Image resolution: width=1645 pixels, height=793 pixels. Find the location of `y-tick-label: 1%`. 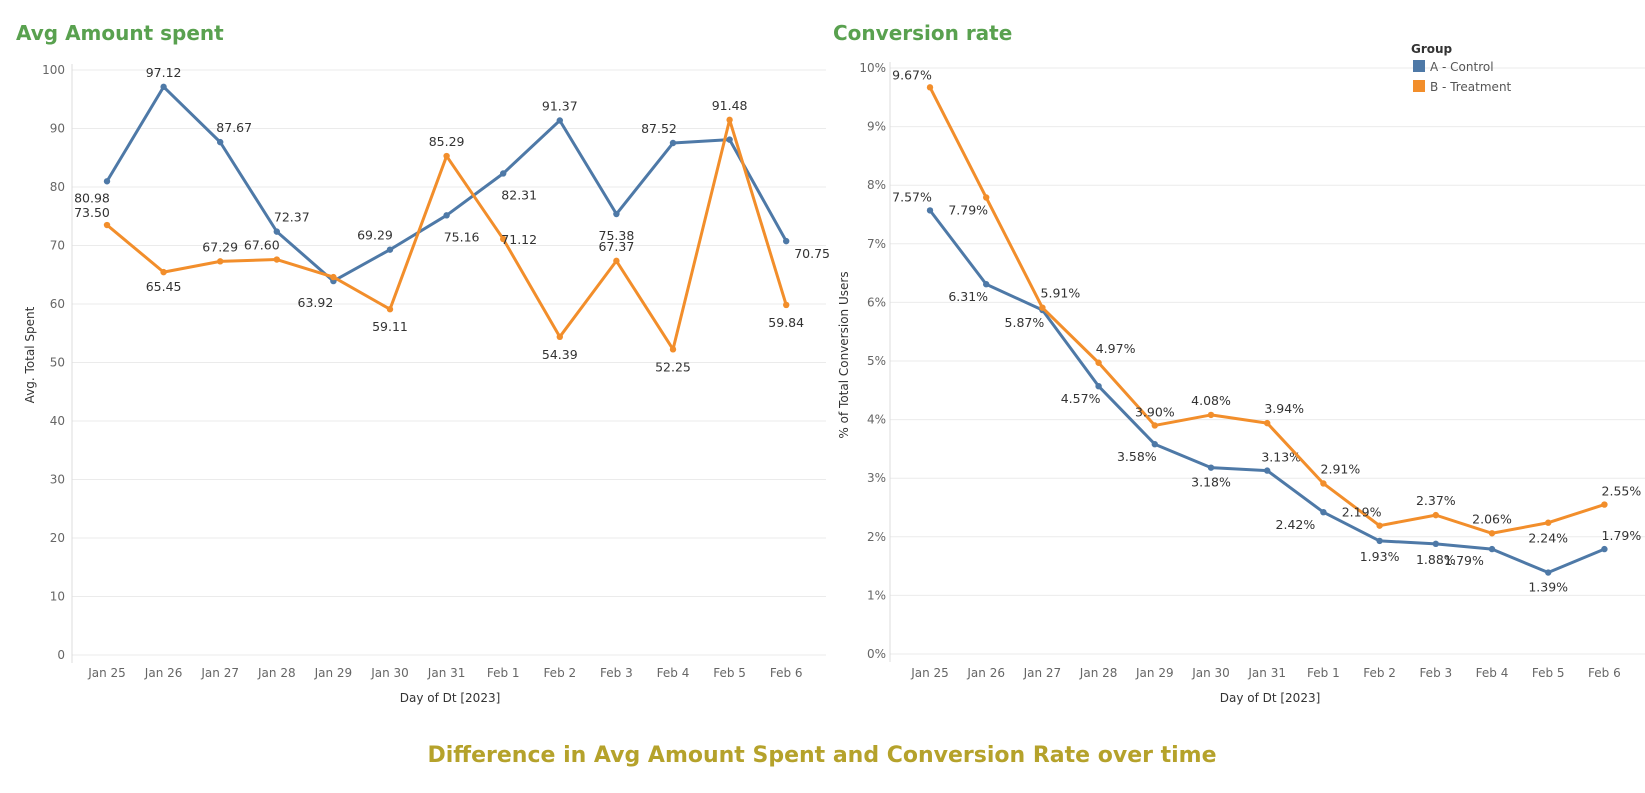

y-tick-label: 1% is located at coordinates (876, 595).